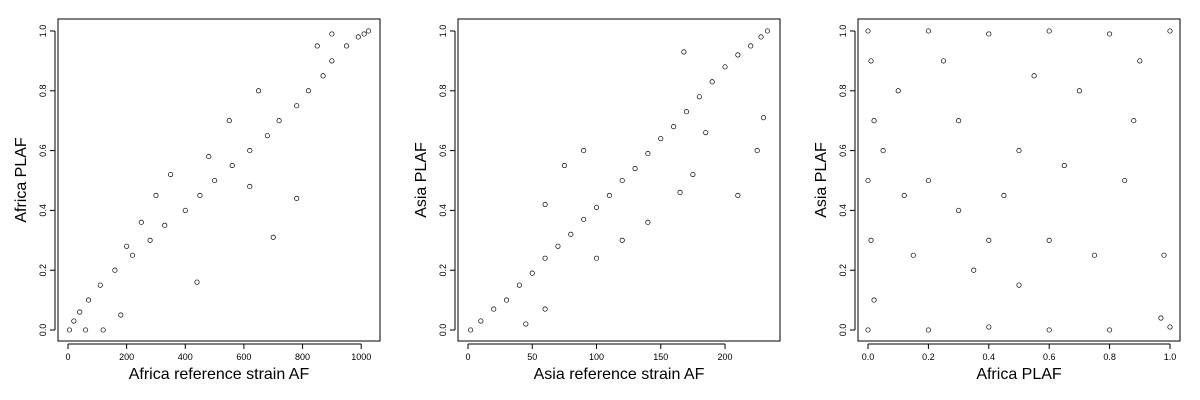 The height and width of the screenshot is (400, 1200). I want to click on x-tick-label: 0.4, so click(989, 357).